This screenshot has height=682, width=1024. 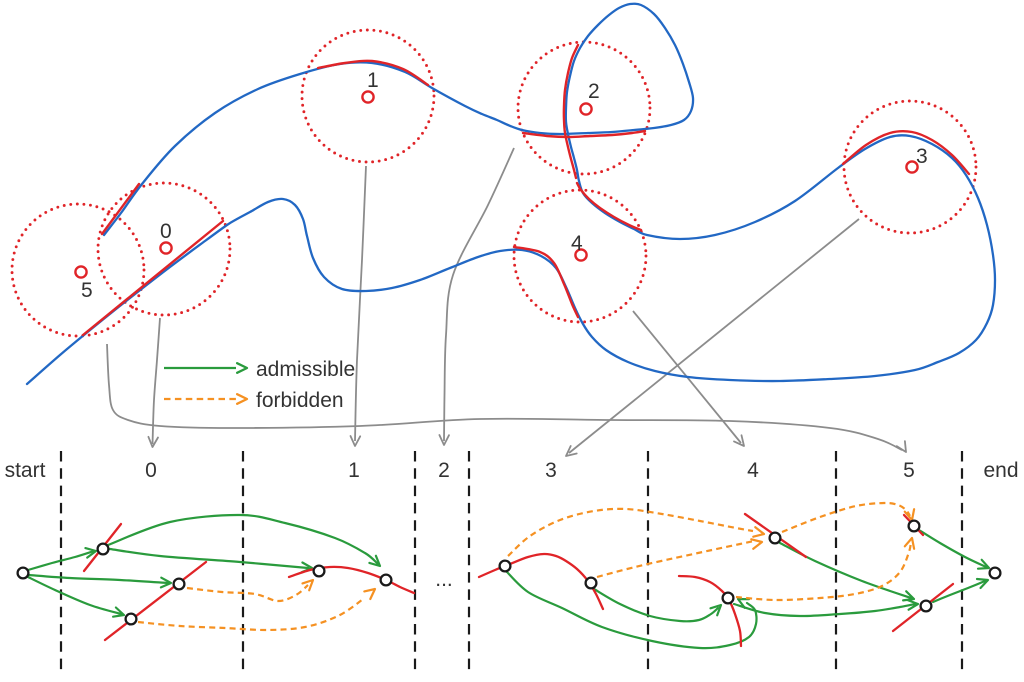 I want to click on svg-text: admissible, so click(x=305, y=369).